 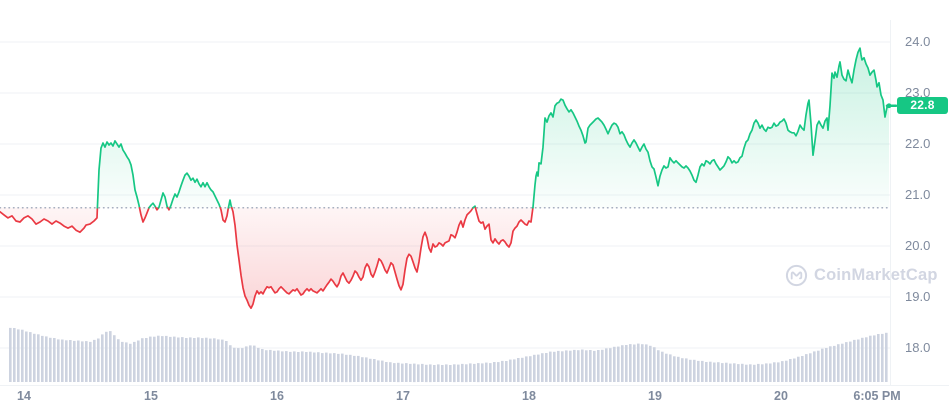 I want to click on y-axis-label: 19.0, so click(x=918, y=296).